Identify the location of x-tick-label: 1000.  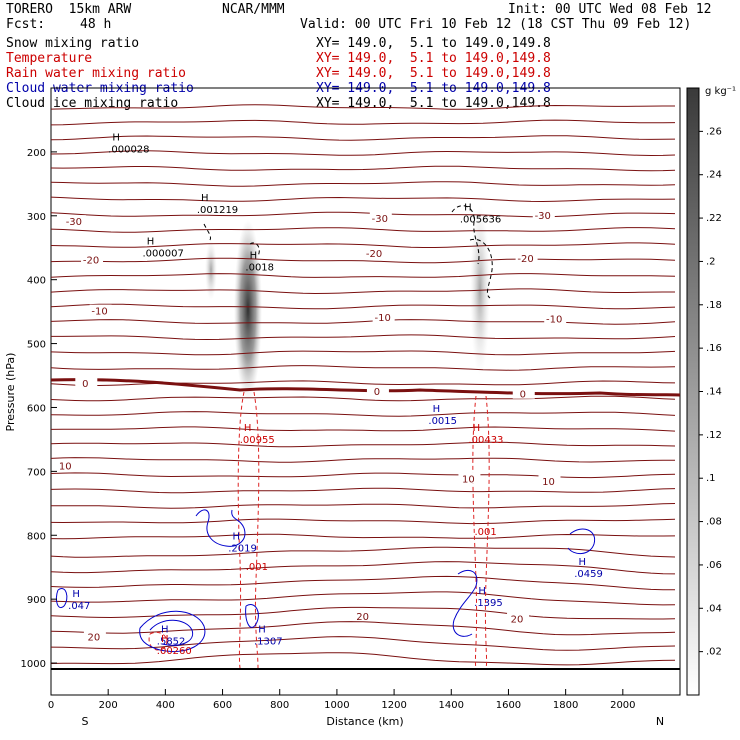
(336, 705).